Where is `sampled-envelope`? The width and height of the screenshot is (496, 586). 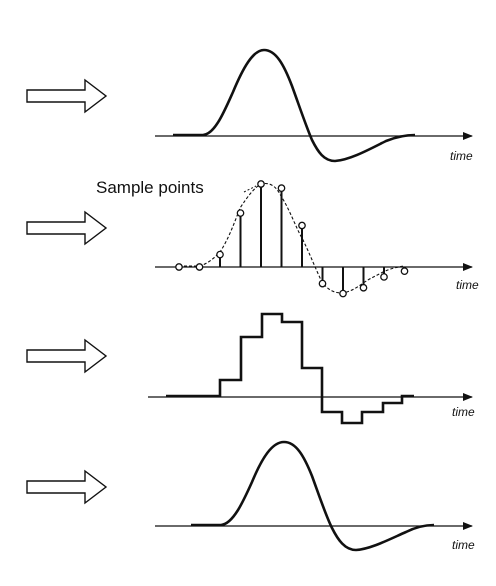
sampled-envelope is located at coordinates (292, 238).